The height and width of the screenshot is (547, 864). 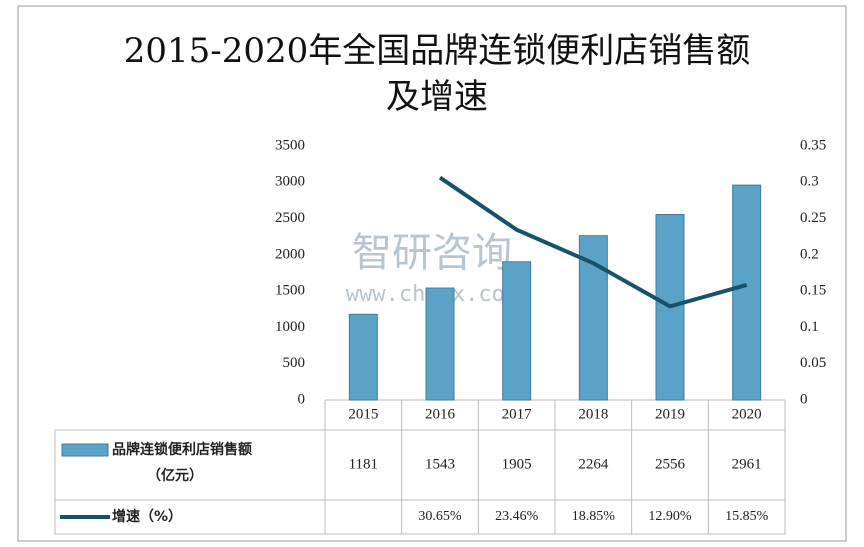 What do you see at coordinates (437, 74) in the screenshot?
I see `chart-title: 2015-2020年全国品牌连锁便利店销售额及增速` at bounding box center [437, 74].